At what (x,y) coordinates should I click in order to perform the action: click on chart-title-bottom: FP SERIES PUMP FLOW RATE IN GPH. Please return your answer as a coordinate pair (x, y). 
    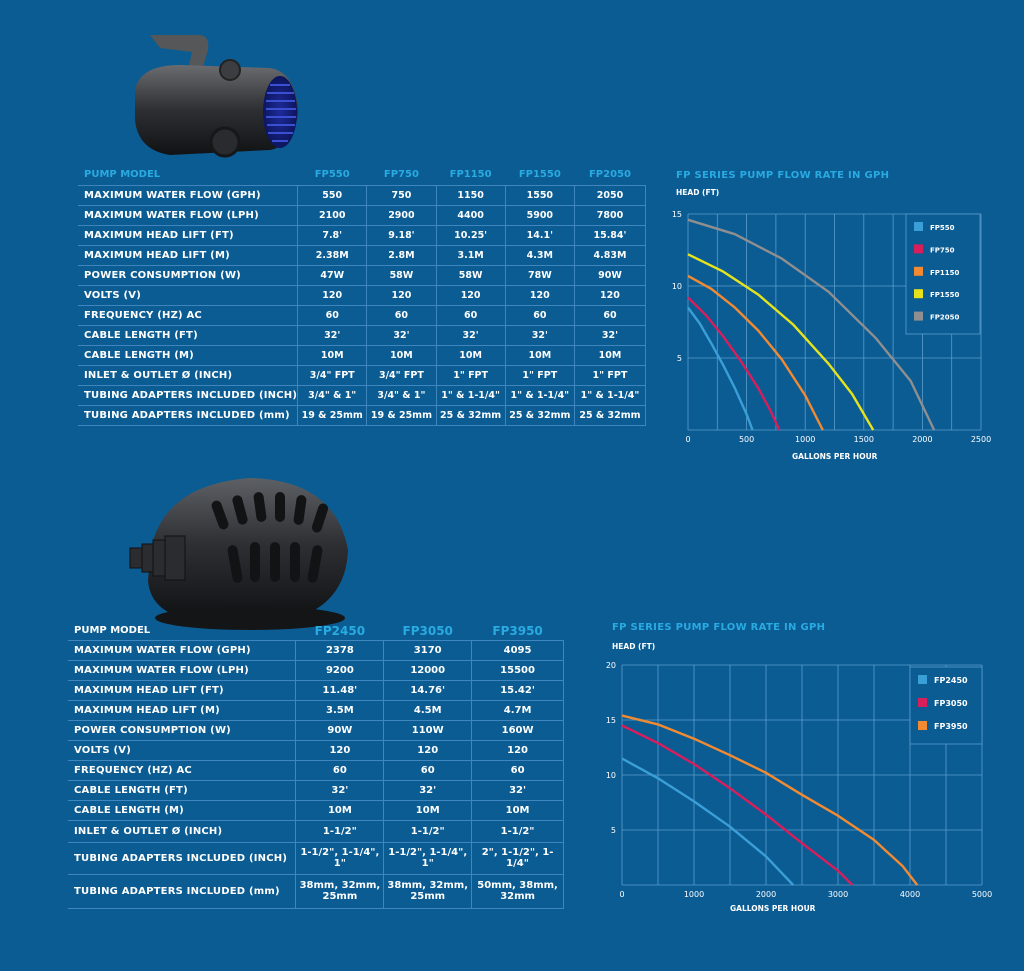
    Looking at the image, I should click on (719, 627).